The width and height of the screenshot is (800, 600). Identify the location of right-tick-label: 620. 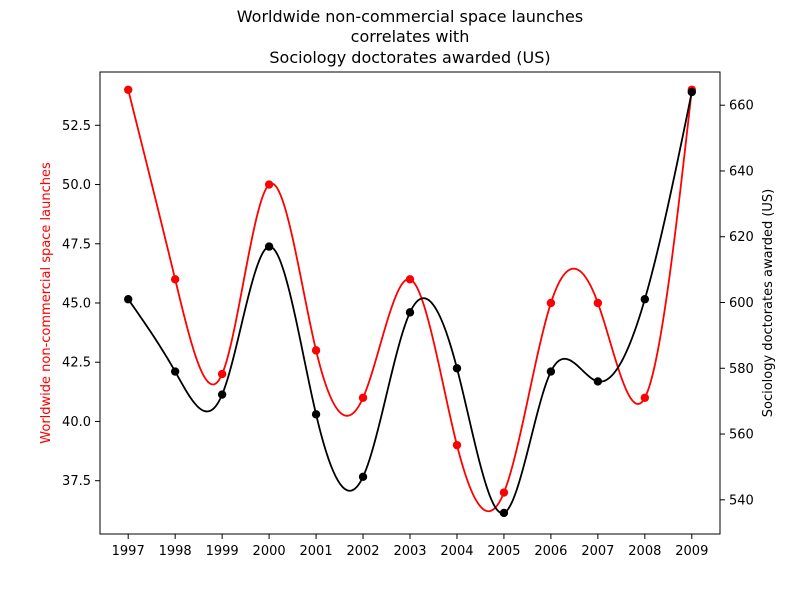
(741, 237).